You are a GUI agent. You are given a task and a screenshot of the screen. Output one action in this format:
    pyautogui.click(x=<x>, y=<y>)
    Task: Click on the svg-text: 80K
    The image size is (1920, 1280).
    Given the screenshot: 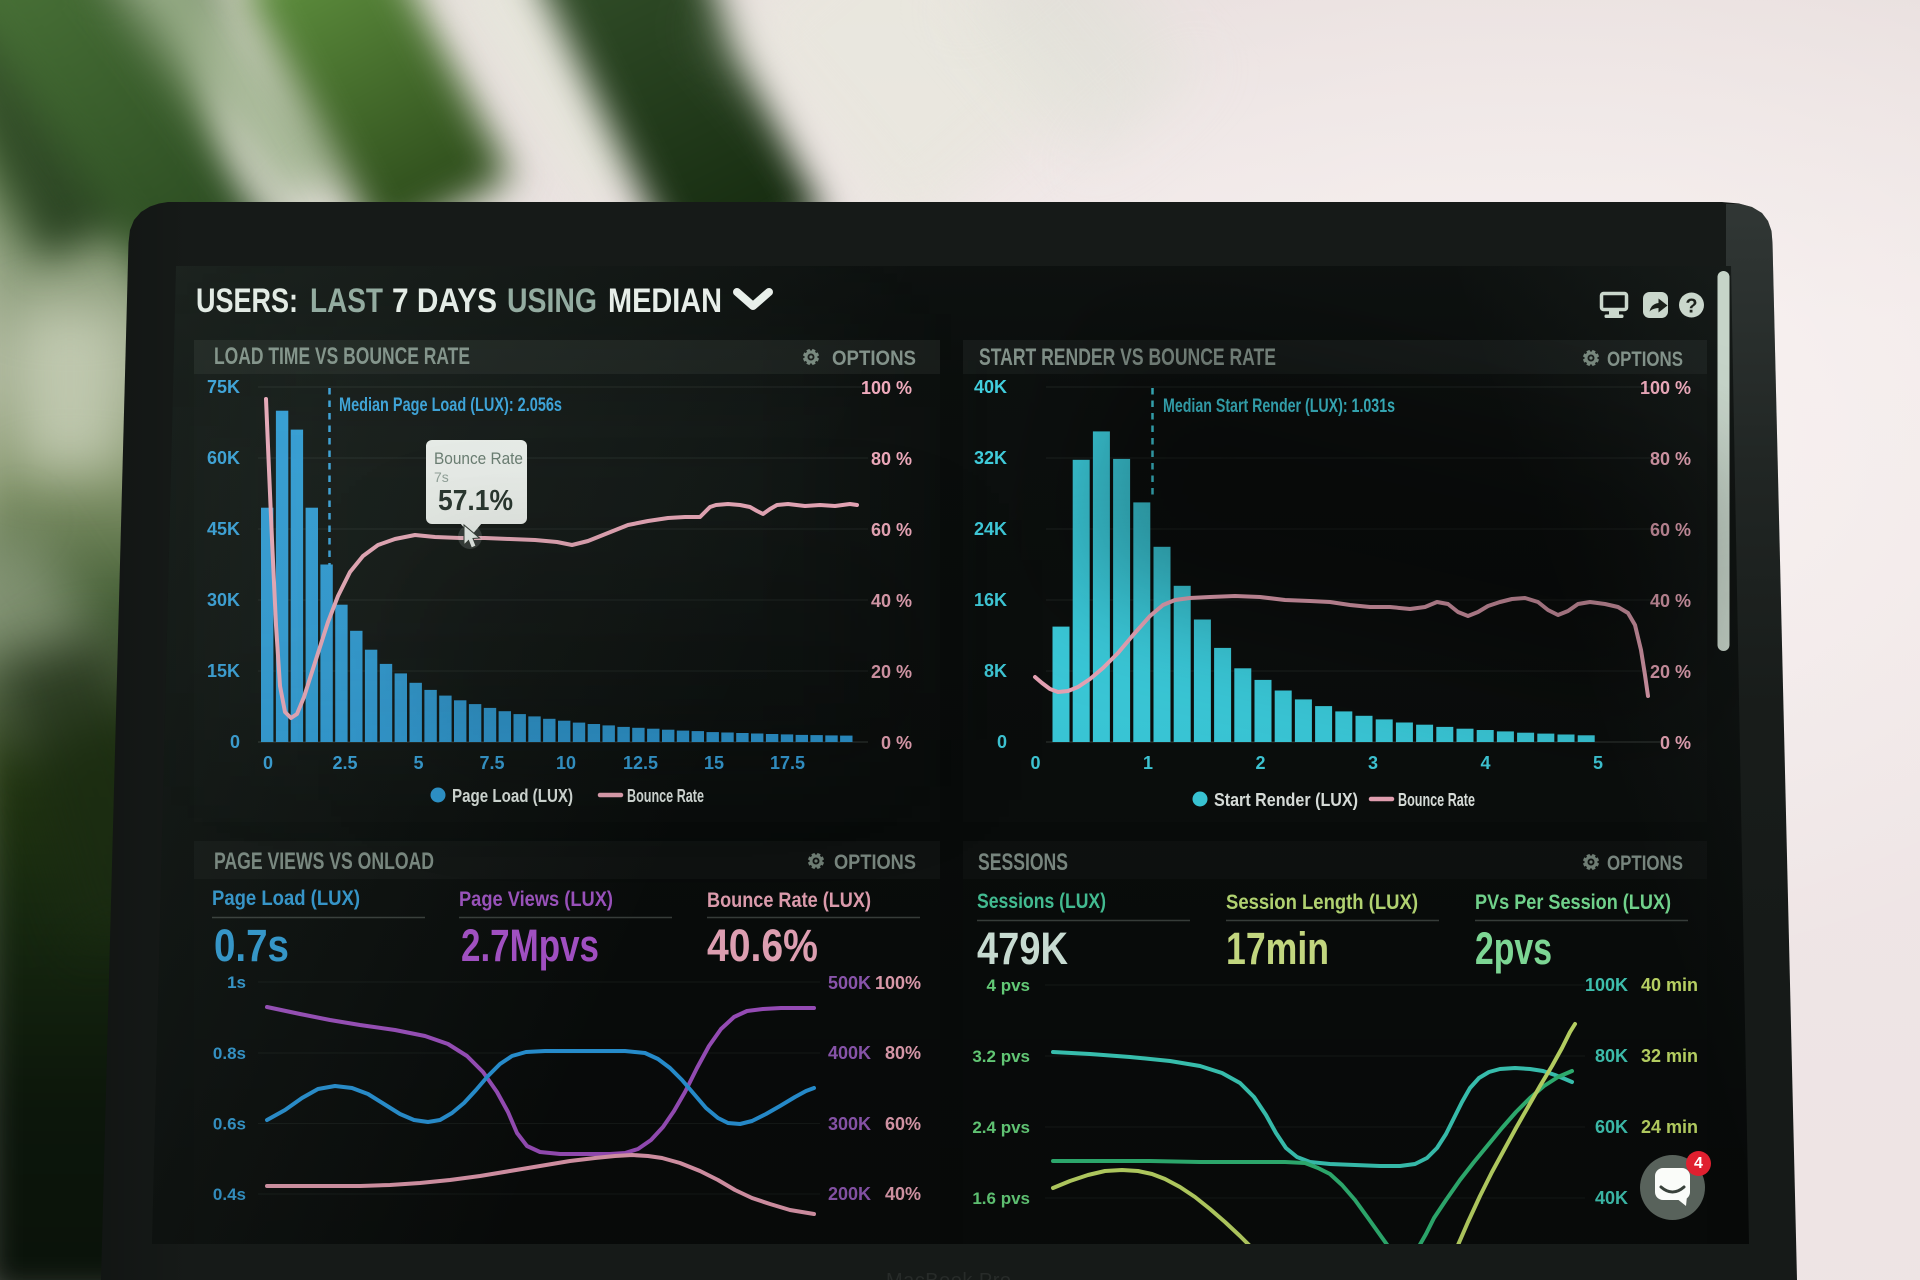 What is the action you would take?
    pyautogui.click(x=1611, y=1056)
    